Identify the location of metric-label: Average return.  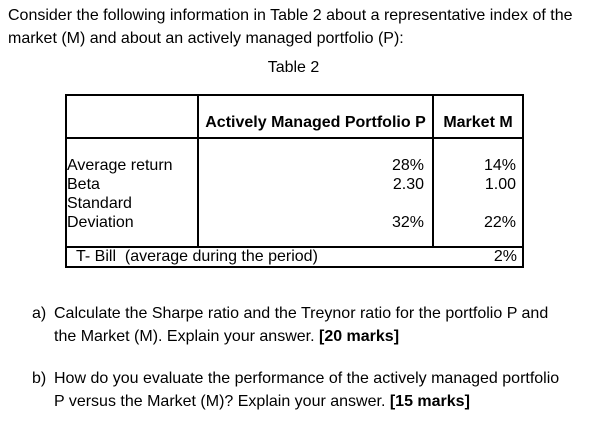
(120, 165).